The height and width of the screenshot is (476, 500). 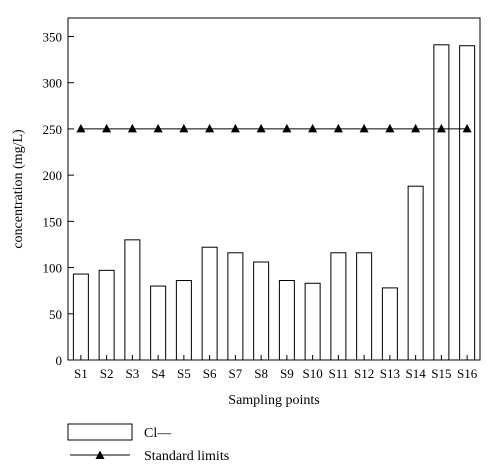 What do you see at coordinates (441, 128) in the screenshot?
I see `limit-marker-s15` at bounding box center [441, 128].